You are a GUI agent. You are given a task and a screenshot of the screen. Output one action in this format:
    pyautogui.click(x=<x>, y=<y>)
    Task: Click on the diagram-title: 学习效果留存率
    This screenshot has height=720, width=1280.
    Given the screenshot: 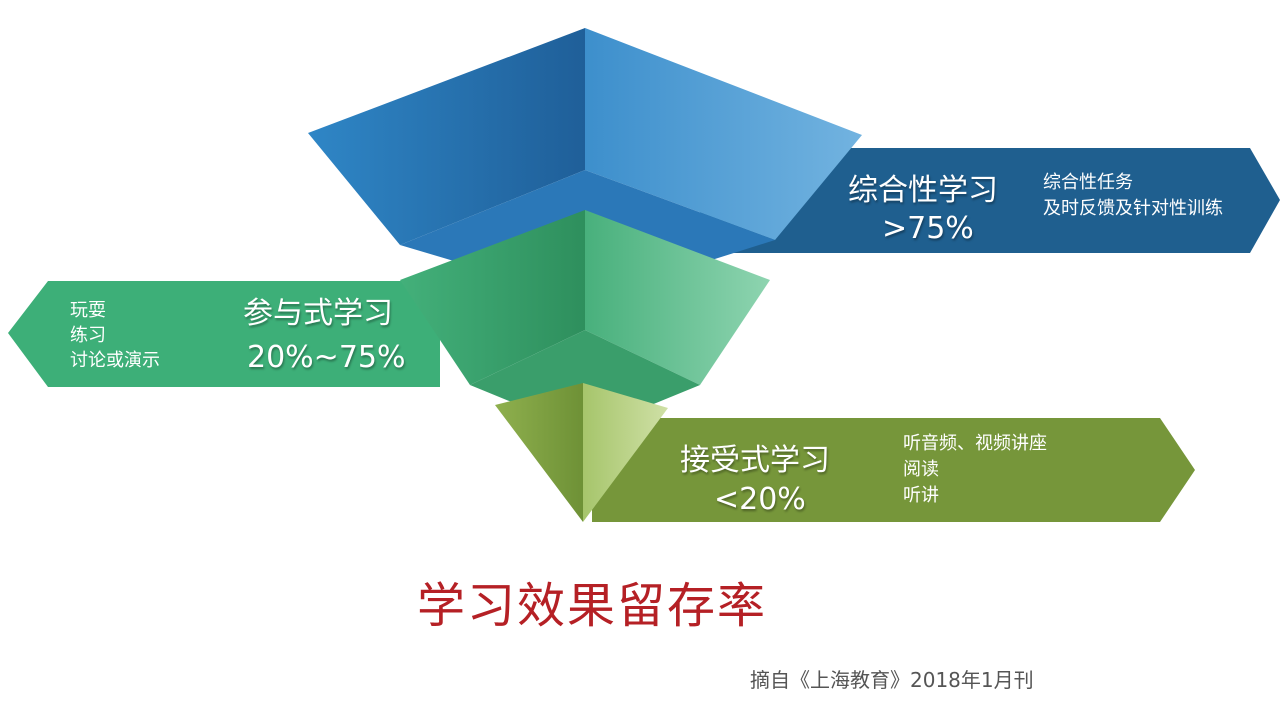 What is the action you would take?
    pyautogui.click(x=591, y=606)
    